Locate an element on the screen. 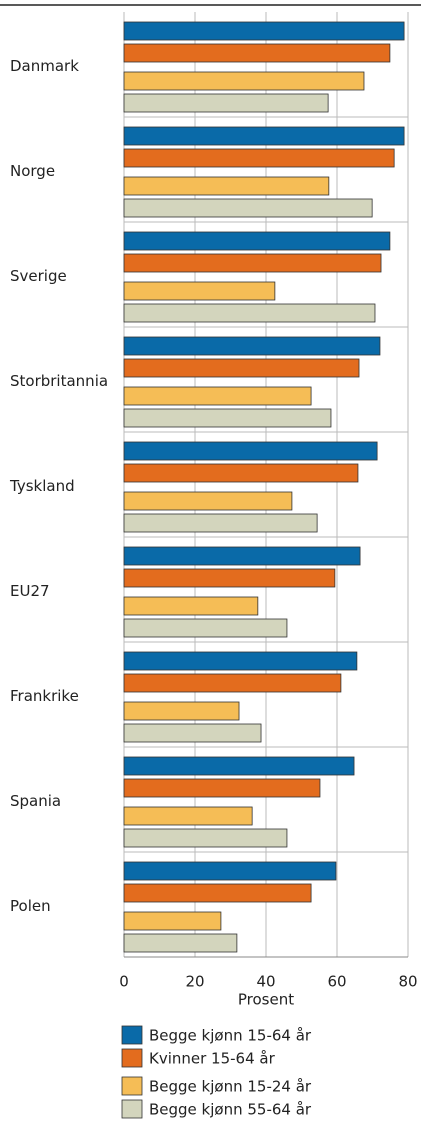 The width and height of the screenshot is (421, 1125). x-tick-label: 80 is located at coordinates (407, 982).